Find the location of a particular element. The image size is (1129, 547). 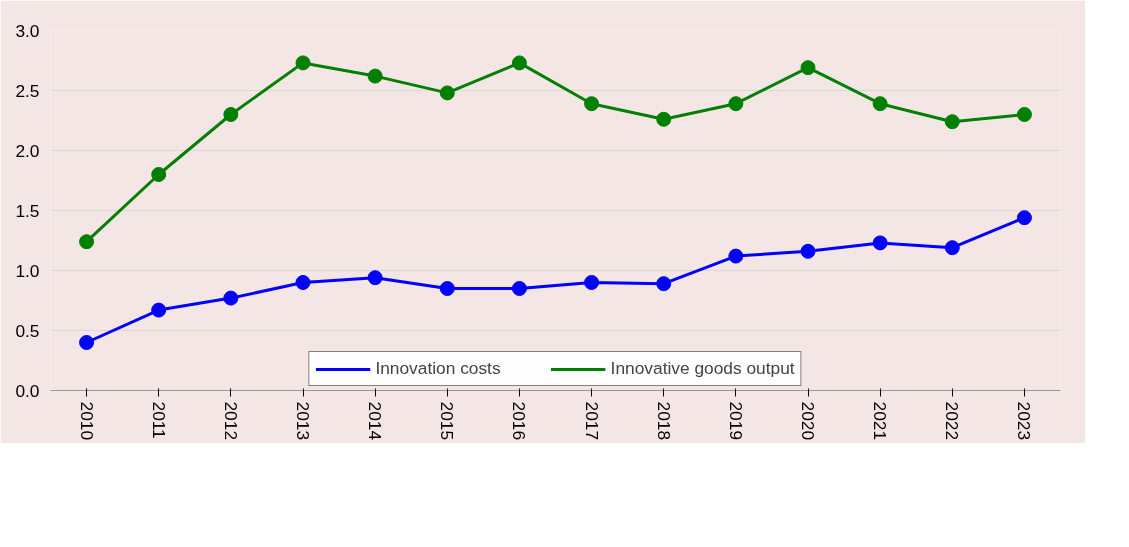

x-tick-label: 2017 is located at coordinates (591, 421).